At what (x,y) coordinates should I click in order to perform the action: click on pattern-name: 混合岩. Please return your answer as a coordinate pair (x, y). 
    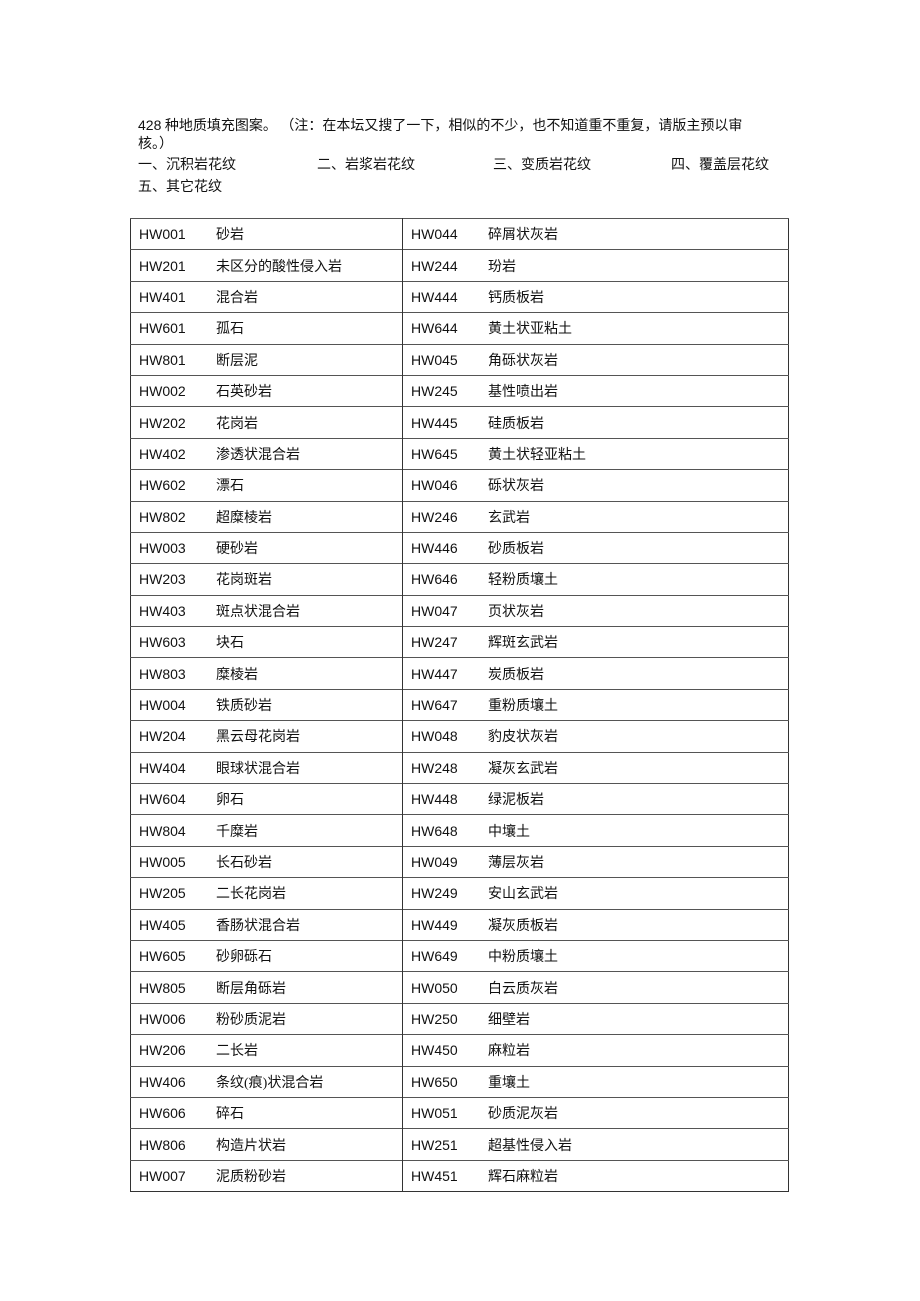
    Looking at the image, I should click on (309, 296).